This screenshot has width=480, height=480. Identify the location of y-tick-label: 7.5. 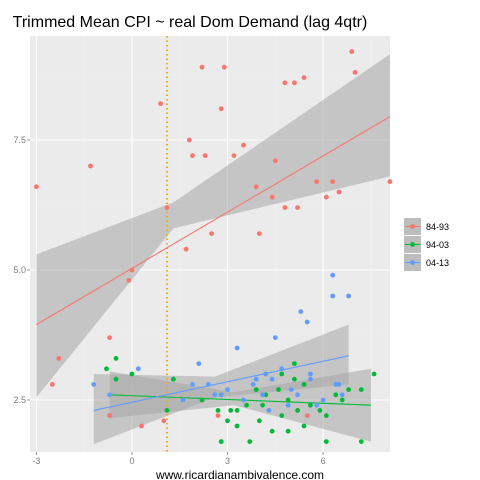
(19, 140).